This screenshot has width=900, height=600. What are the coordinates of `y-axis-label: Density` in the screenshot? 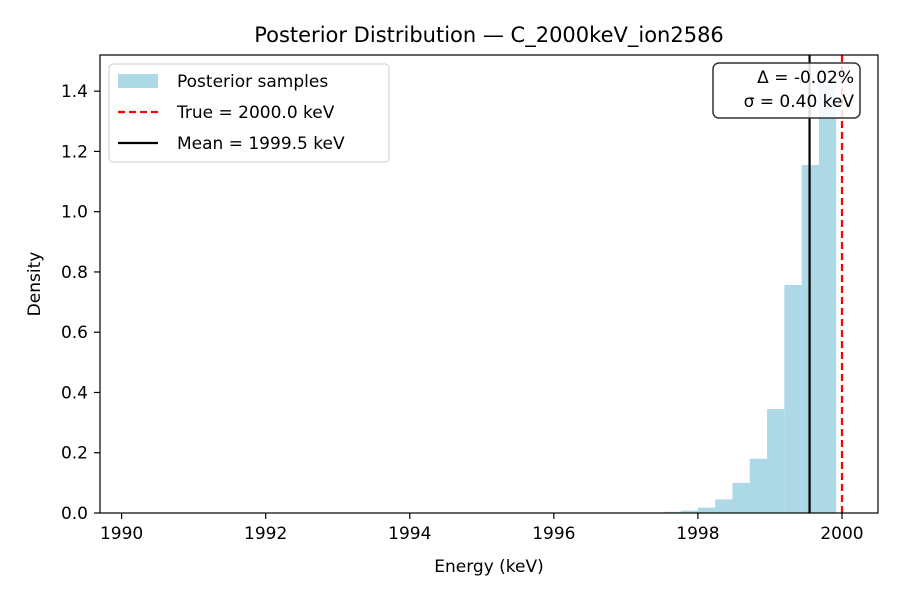 It's located at (35, 284).